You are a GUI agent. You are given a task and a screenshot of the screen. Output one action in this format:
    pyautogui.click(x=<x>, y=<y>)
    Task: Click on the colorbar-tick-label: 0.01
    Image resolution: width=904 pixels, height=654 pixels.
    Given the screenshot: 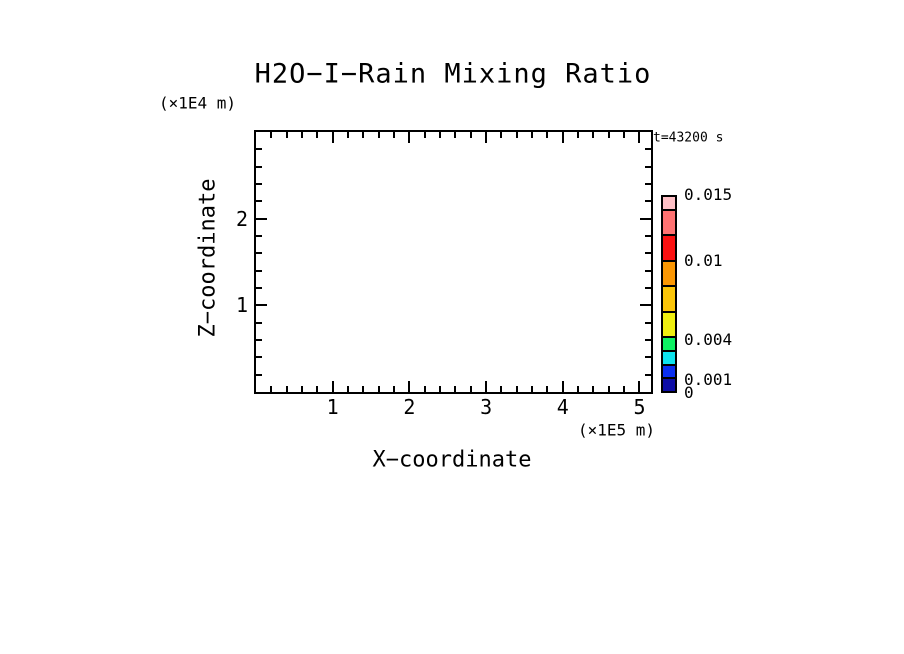 What is the action you would take?
    pyautogui.click(x=703, y=260)
    